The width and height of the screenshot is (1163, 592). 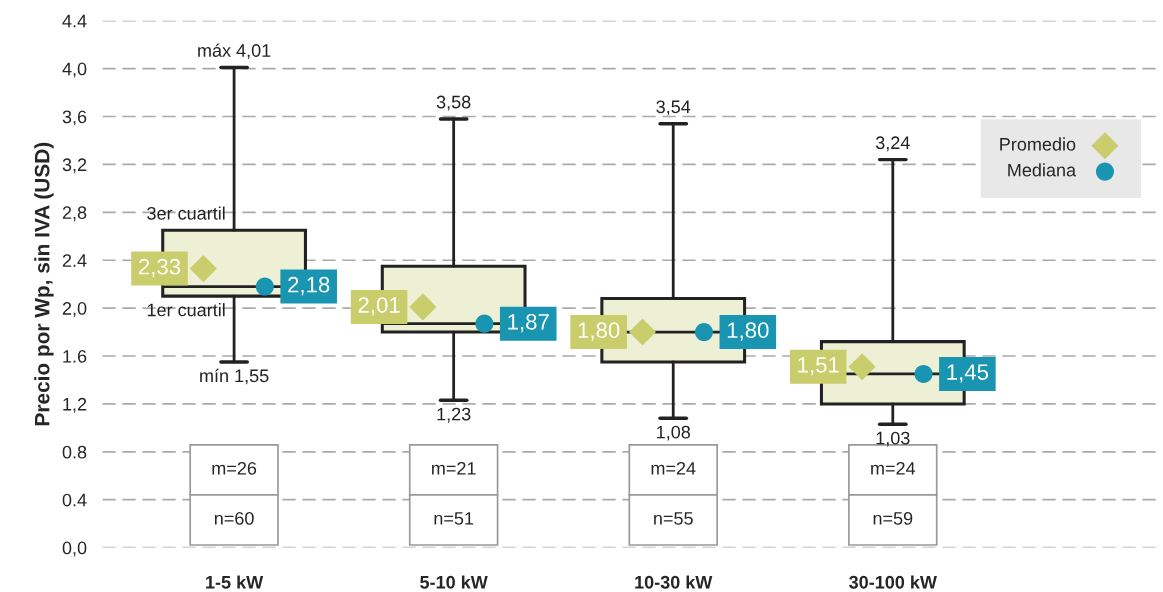 I want to click on y-tick-label: 0.8, so click(x=74, y=452).